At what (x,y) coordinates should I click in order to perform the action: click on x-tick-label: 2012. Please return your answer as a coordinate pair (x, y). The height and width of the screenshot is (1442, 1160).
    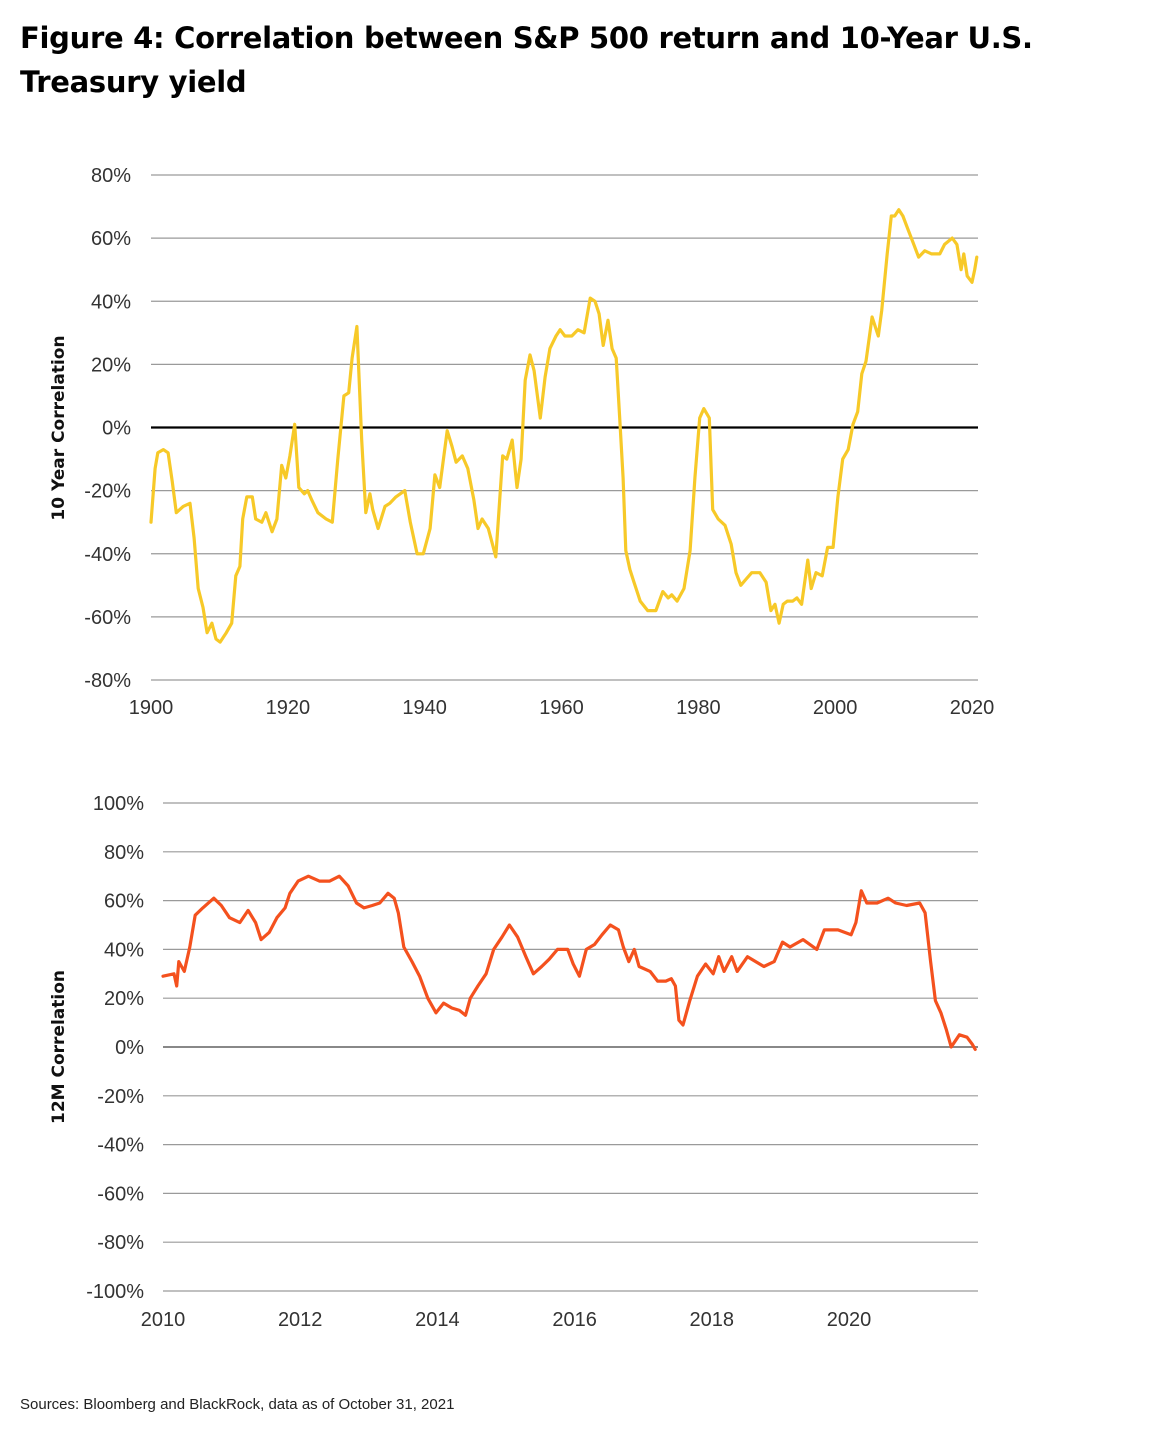
    Looking at the image, I should click on (300, 1320).